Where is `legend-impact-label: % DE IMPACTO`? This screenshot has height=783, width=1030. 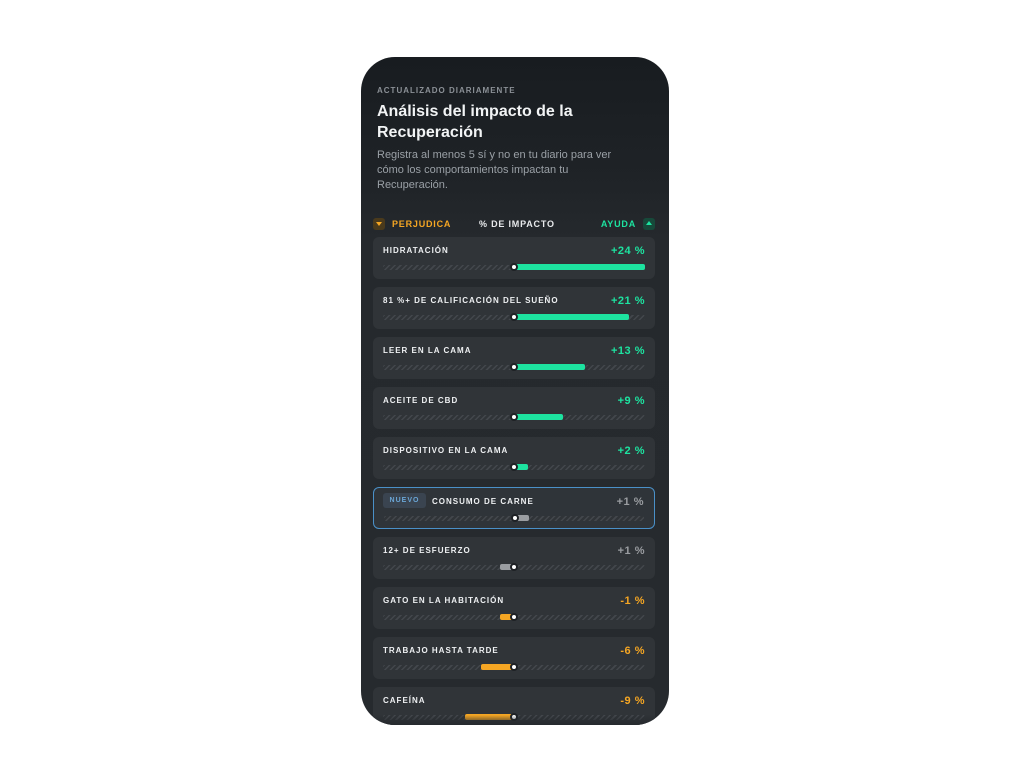 legend-impact-label: % DE IMPACTO is located at coordinates (517, 224).